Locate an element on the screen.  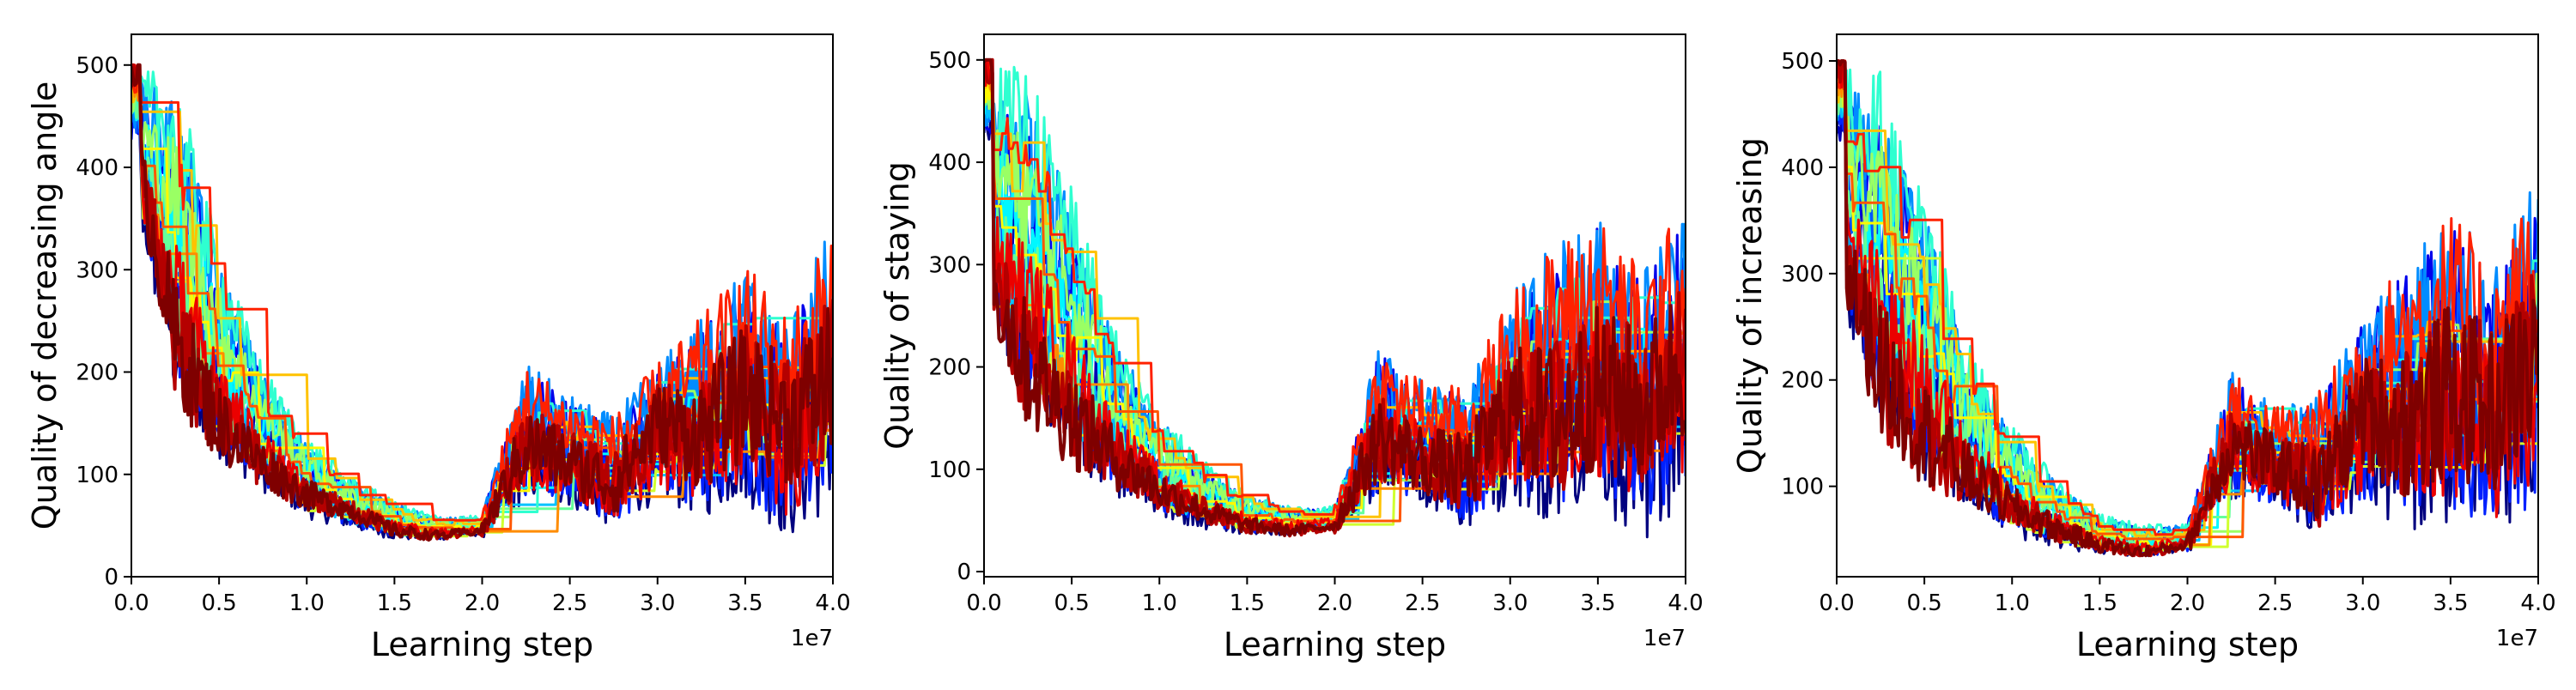
y-axis-label: Quality of decreasing angle is located at coordinates (45, 306).